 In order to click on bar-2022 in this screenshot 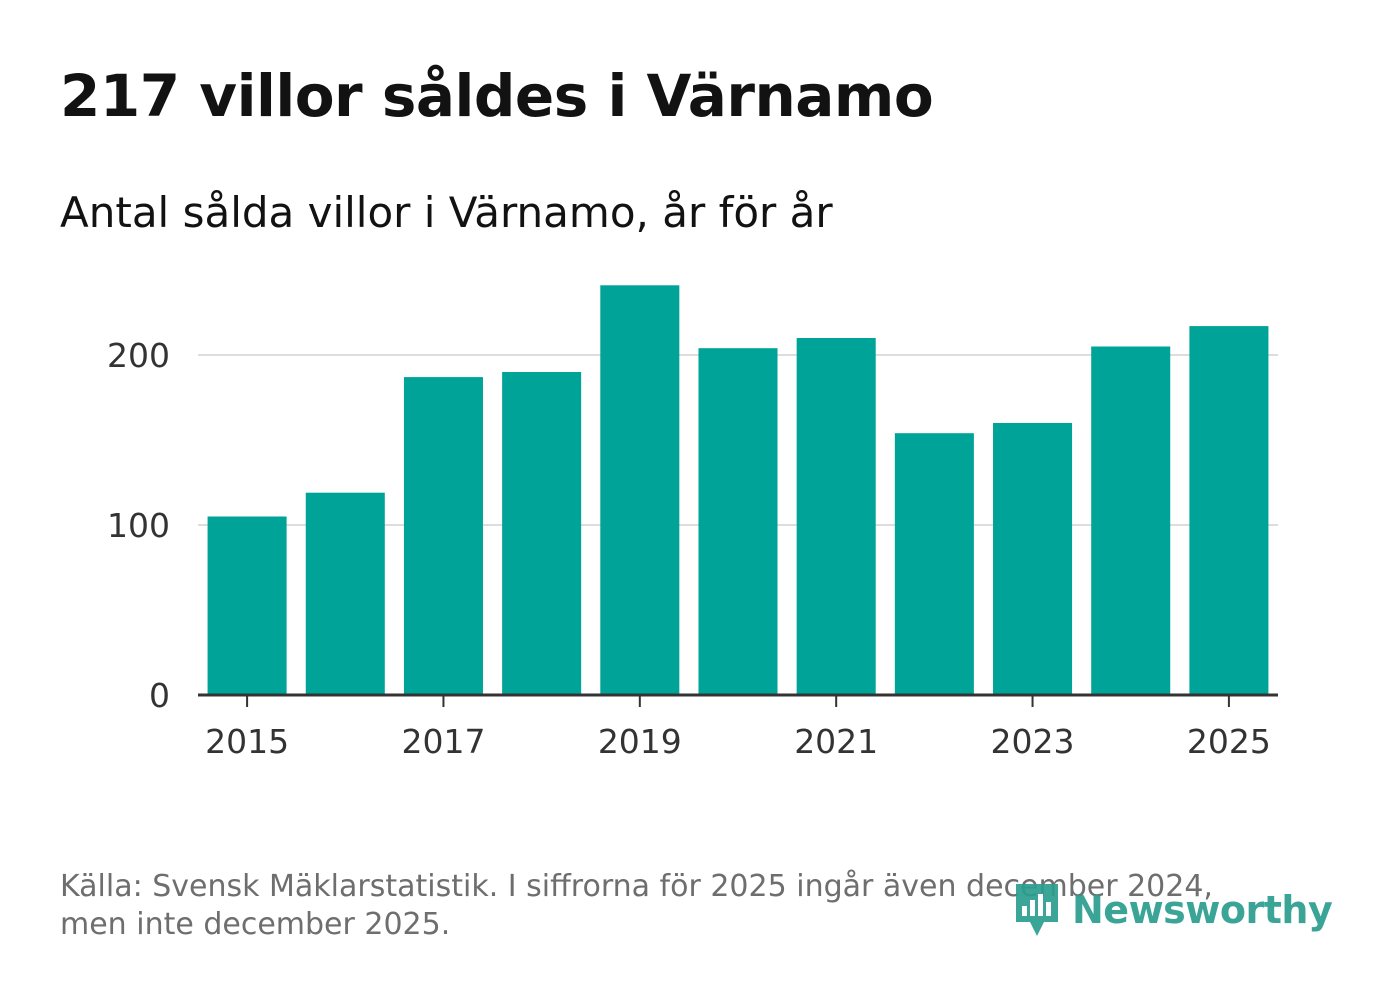, I will do `click(934, 564)`.